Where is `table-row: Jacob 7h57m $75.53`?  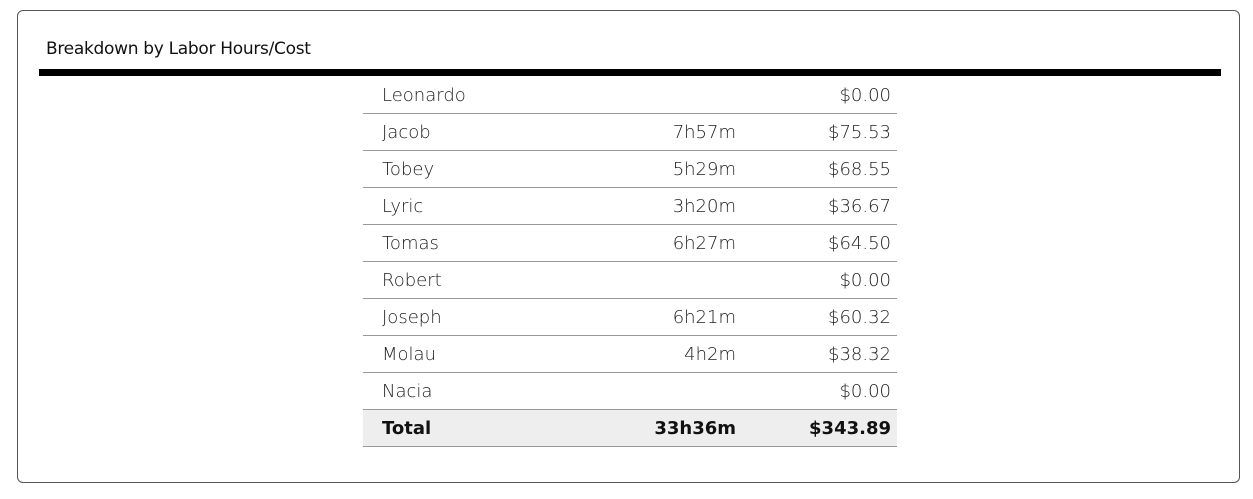 table-row: Jacob 7h57m $75.53 is located at coordinates (630, 132).